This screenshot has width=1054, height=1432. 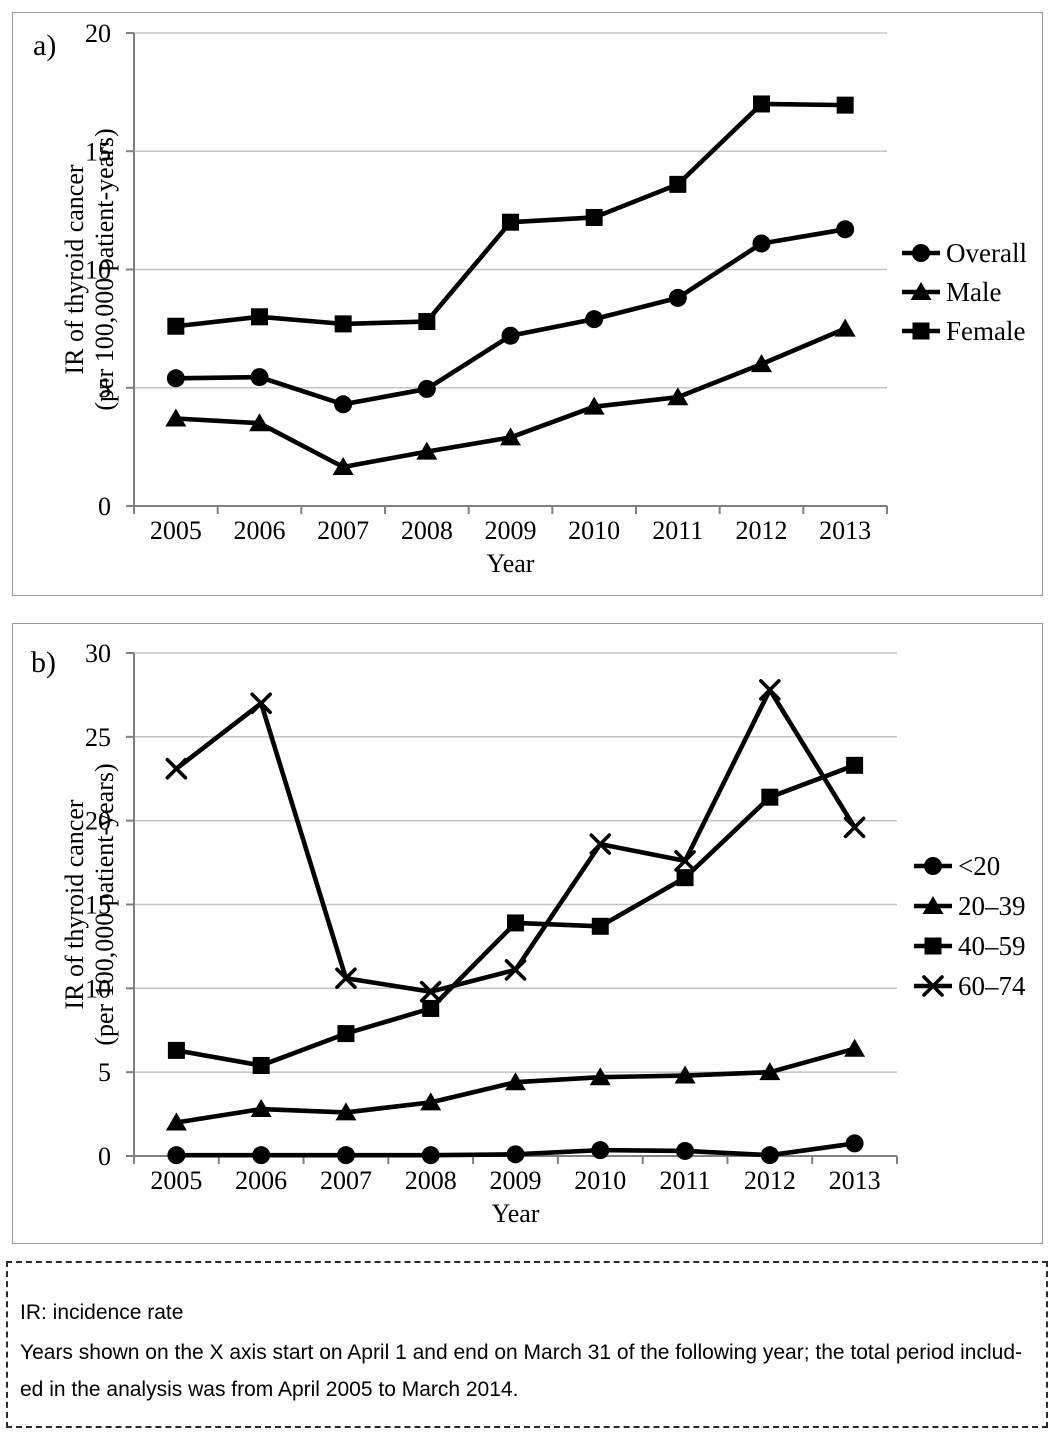 What do you see at coordinates (685, 1150) in the screenshot?
I see `data-point-<20-2011` at bounding box center [685, 1150].